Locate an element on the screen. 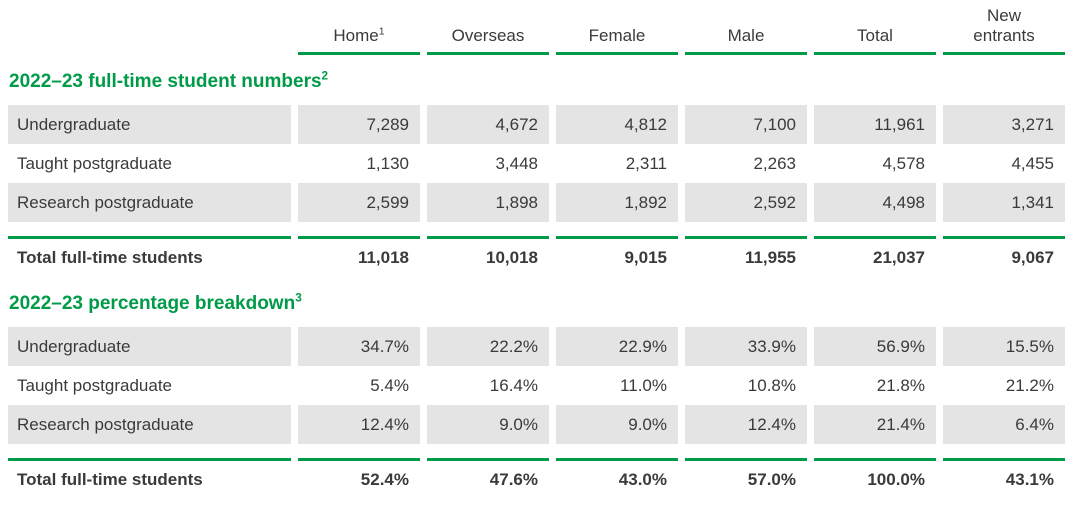 The height and width of the screenshot is (510, 1080). section-2-heading: 2022–23 percentage breakdown3 is located at coordinates (155, 302).